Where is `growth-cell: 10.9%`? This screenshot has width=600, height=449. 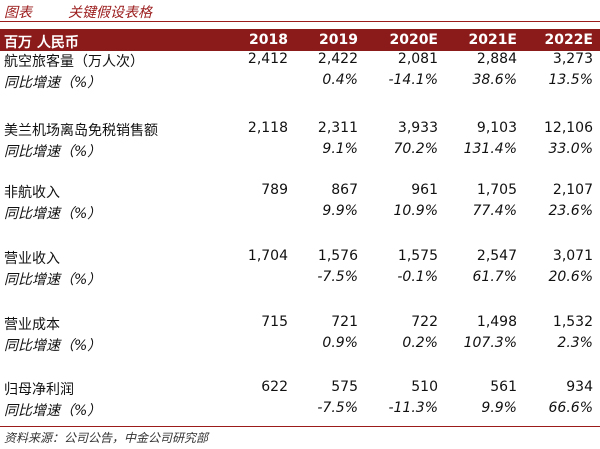 growth-cell: 10.9% is located at coordinates (415, 211).